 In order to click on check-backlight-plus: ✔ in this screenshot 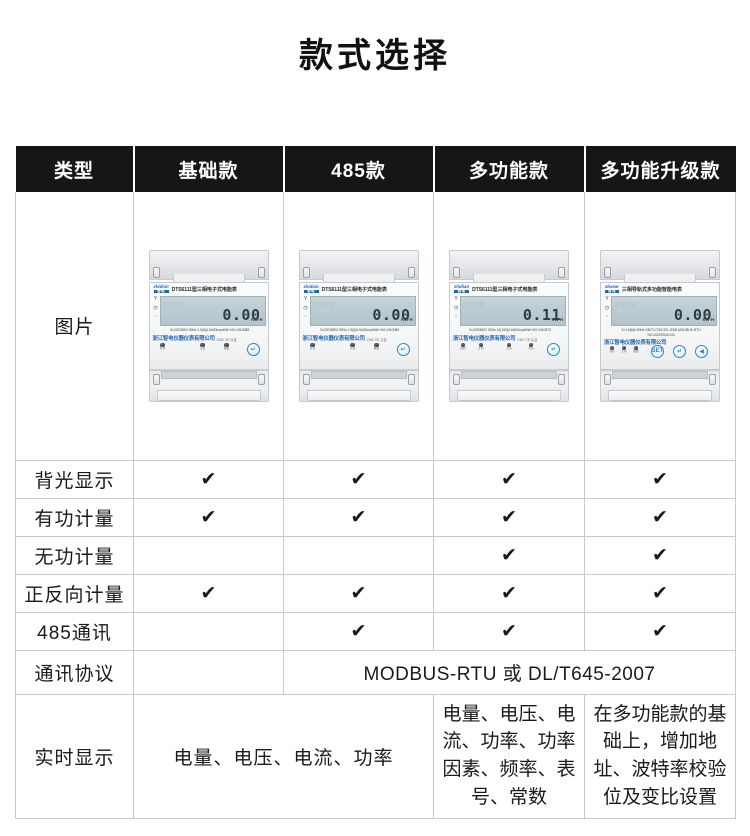, I will do `click(660, 479)`.